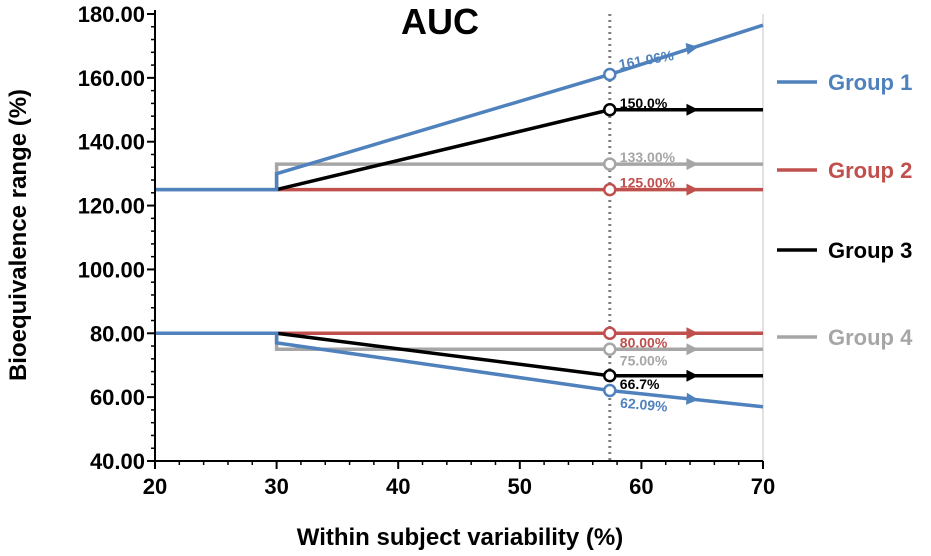 The height and width of the screenshot is (556, 931). I want to click on series-1-lower-line, so click(459, 370).